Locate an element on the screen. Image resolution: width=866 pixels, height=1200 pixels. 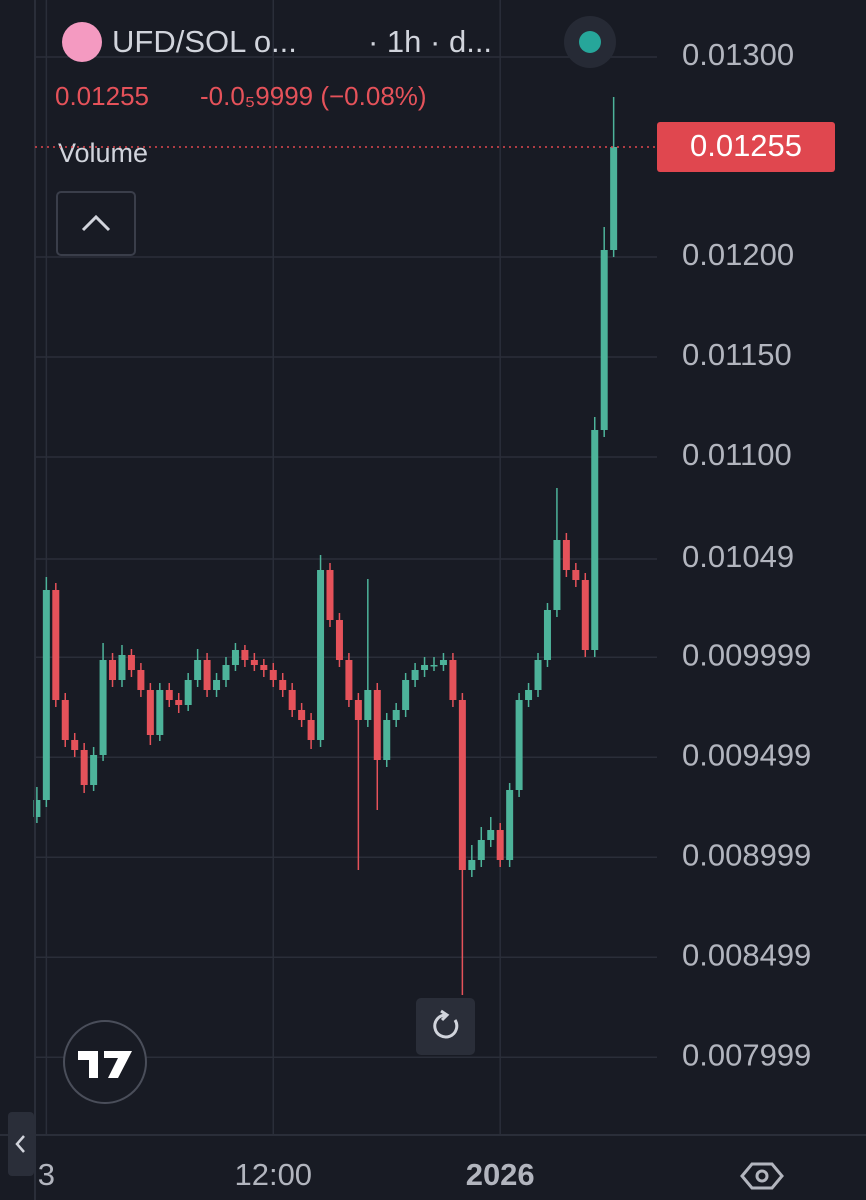
side-arrow is located at coordinates (20, 1144).